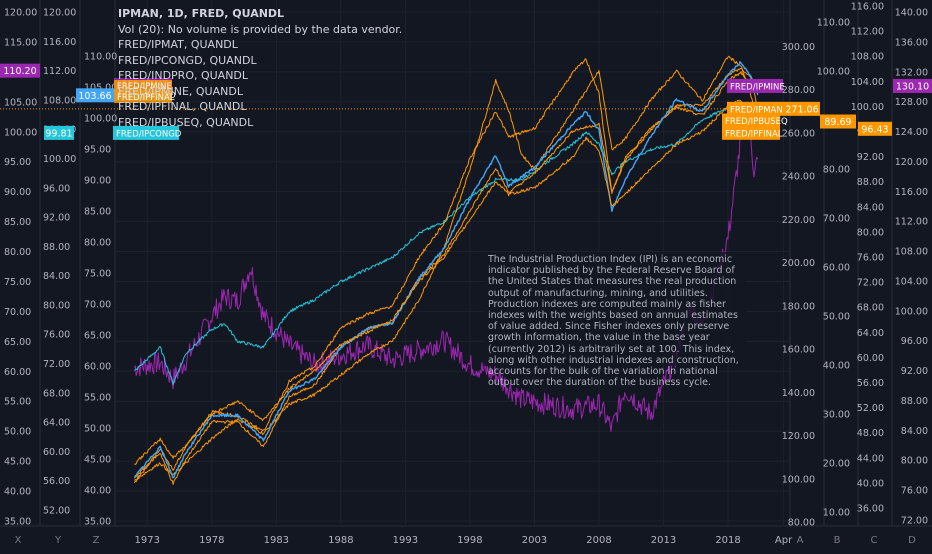 The width and height of the screenshot is (932, 554). I want to click on legend-symbol-ipcongd: FRED/IPCONGD, QUANDL, so click(187, 60).